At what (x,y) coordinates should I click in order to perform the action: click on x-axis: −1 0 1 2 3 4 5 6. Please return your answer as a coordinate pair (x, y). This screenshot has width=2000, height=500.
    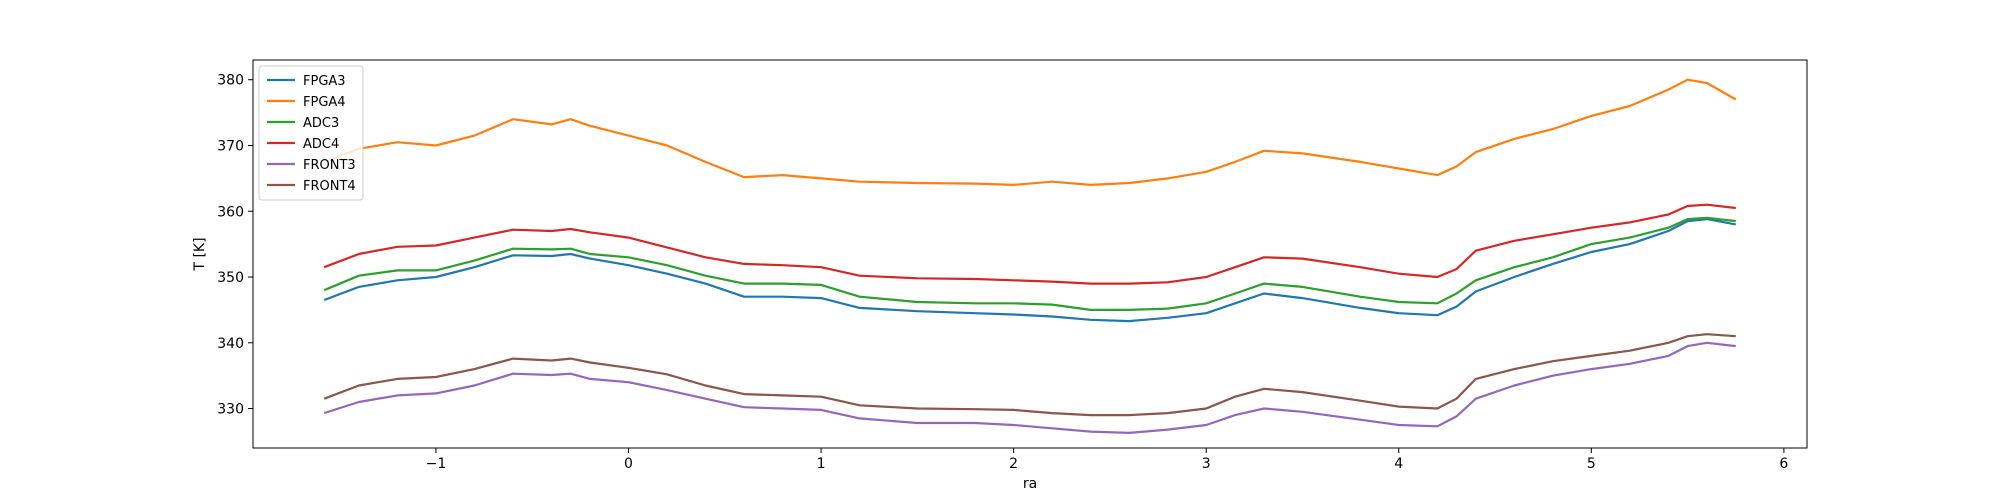
    Looking at the image, I should click on (1107, 460).